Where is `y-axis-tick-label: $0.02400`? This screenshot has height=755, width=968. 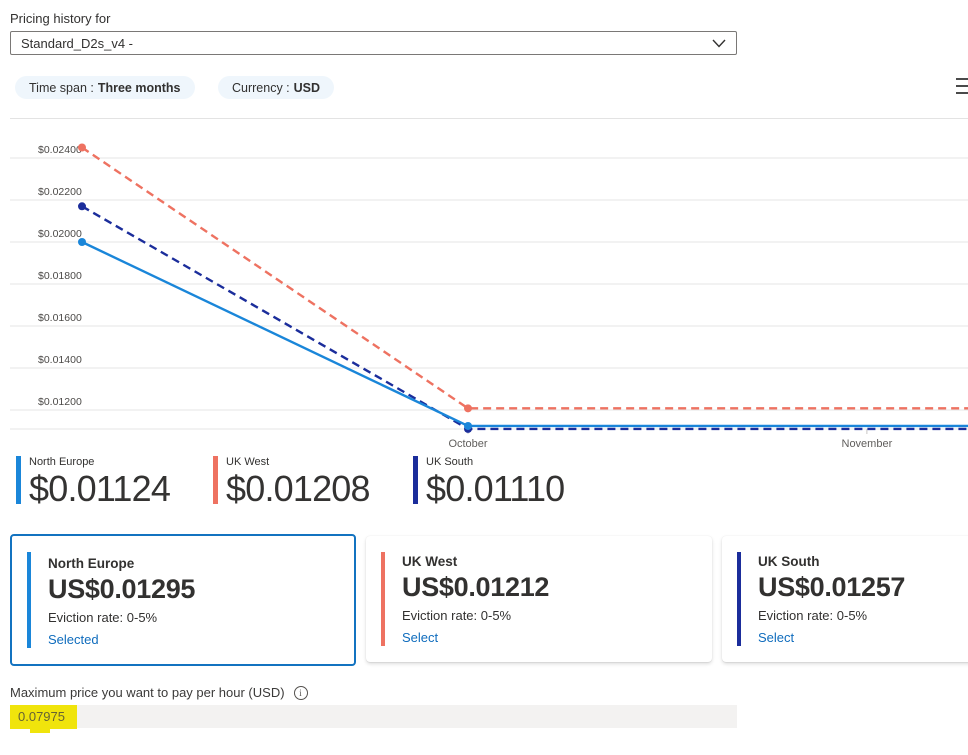
y-axis-tick-label: $0.02400 is located at coordinates (60, 150).